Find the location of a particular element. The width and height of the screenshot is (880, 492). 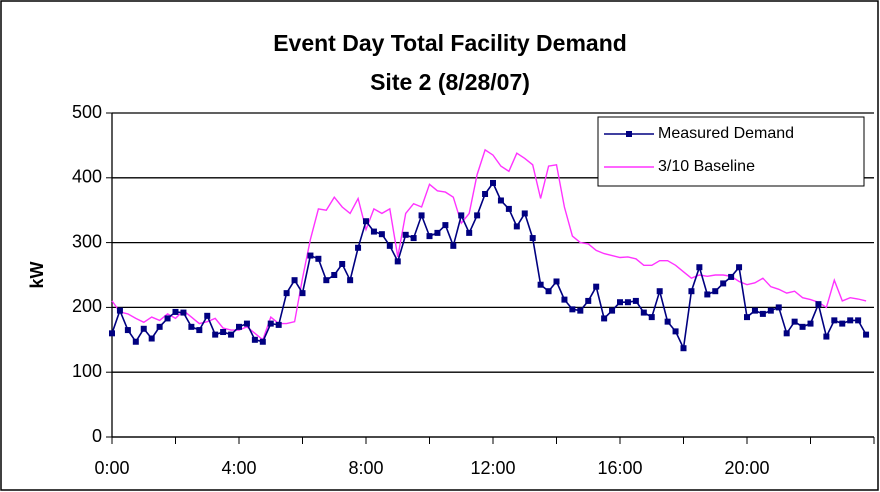

y-tick-label: 0 is located at coordinates (97, 436).